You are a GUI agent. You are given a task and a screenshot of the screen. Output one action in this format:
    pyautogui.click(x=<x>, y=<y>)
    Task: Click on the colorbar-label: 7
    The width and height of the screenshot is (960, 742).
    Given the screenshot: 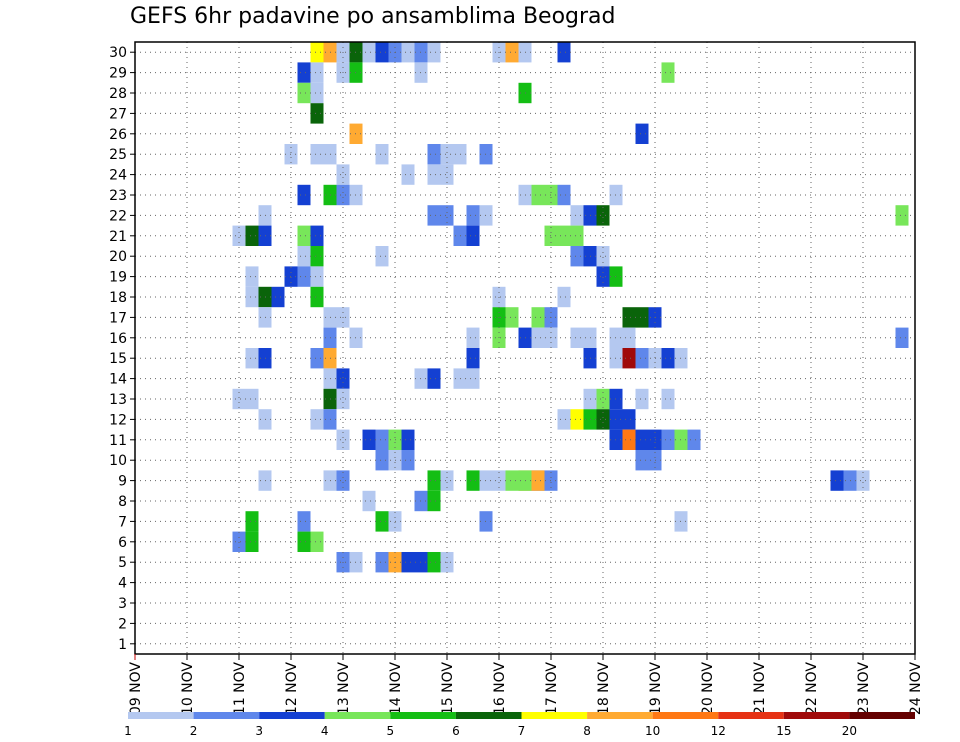 What is the action you would take?
    pyautogui.click(x=522, y=731)
    